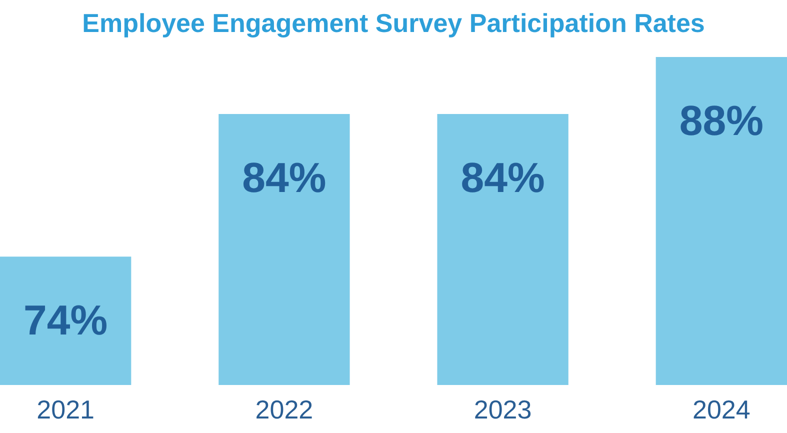  I want to click on x-tick-label: 2021, so click(65, 409).